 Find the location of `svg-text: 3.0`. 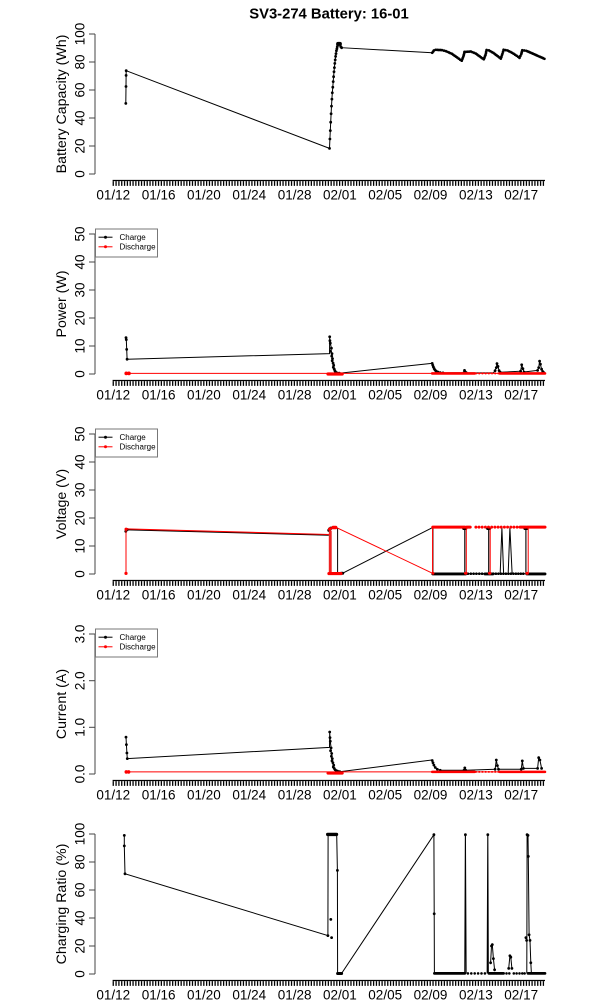

svg-text: 3.0 is located at coordinates (79, 634).